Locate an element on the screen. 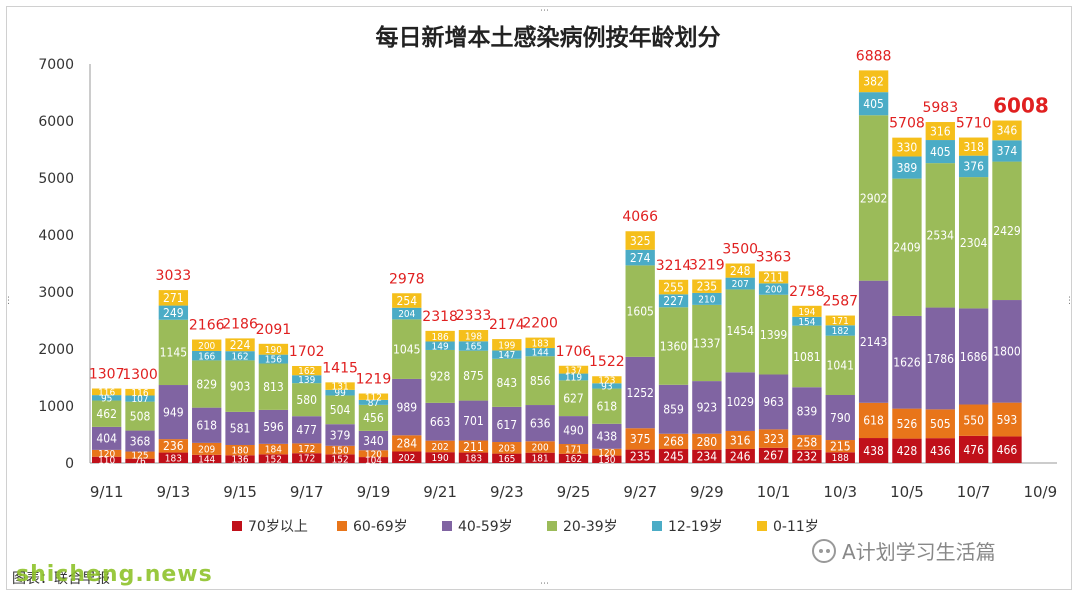  bar-total-label: 2758 is located at coordinates (807, 292).